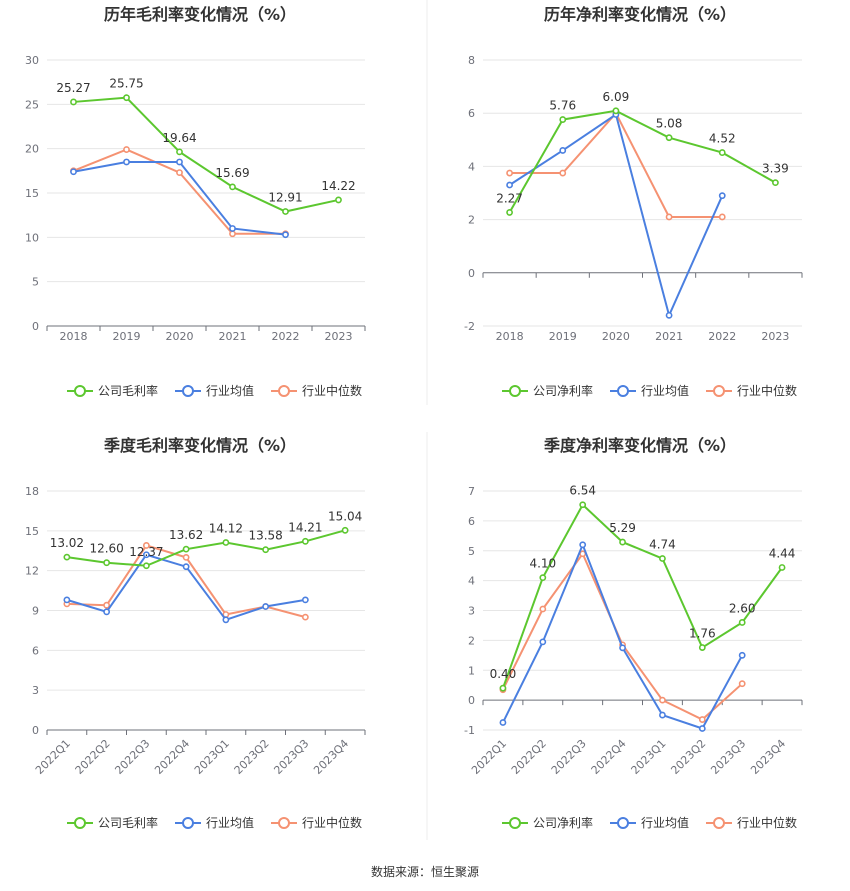 Image resolution: width=850 pixels, height=891 pixels. Describe the element at coordinates (503, 674) in the screenshot. I see `data-label: 0.40` at that location.